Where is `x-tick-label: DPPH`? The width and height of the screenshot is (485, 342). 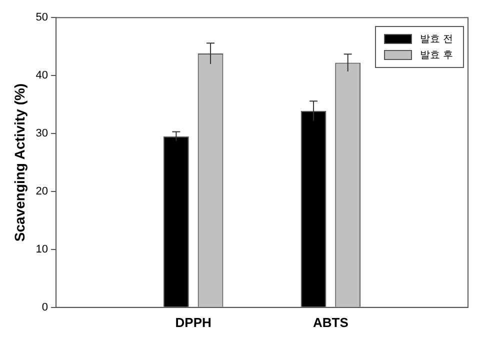 x-tick-label: DPPH is located at coordinates (193, 322).